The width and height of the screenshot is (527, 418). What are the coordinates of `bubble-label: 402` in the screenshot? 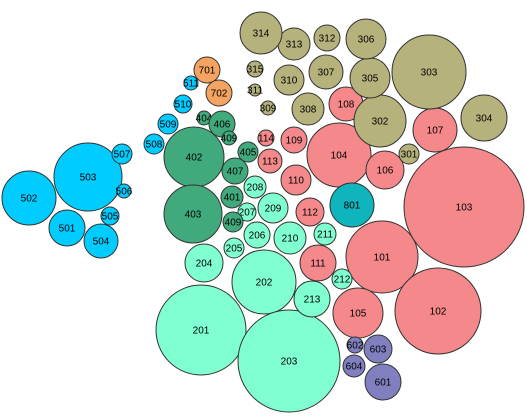 It's located at (194, 158).